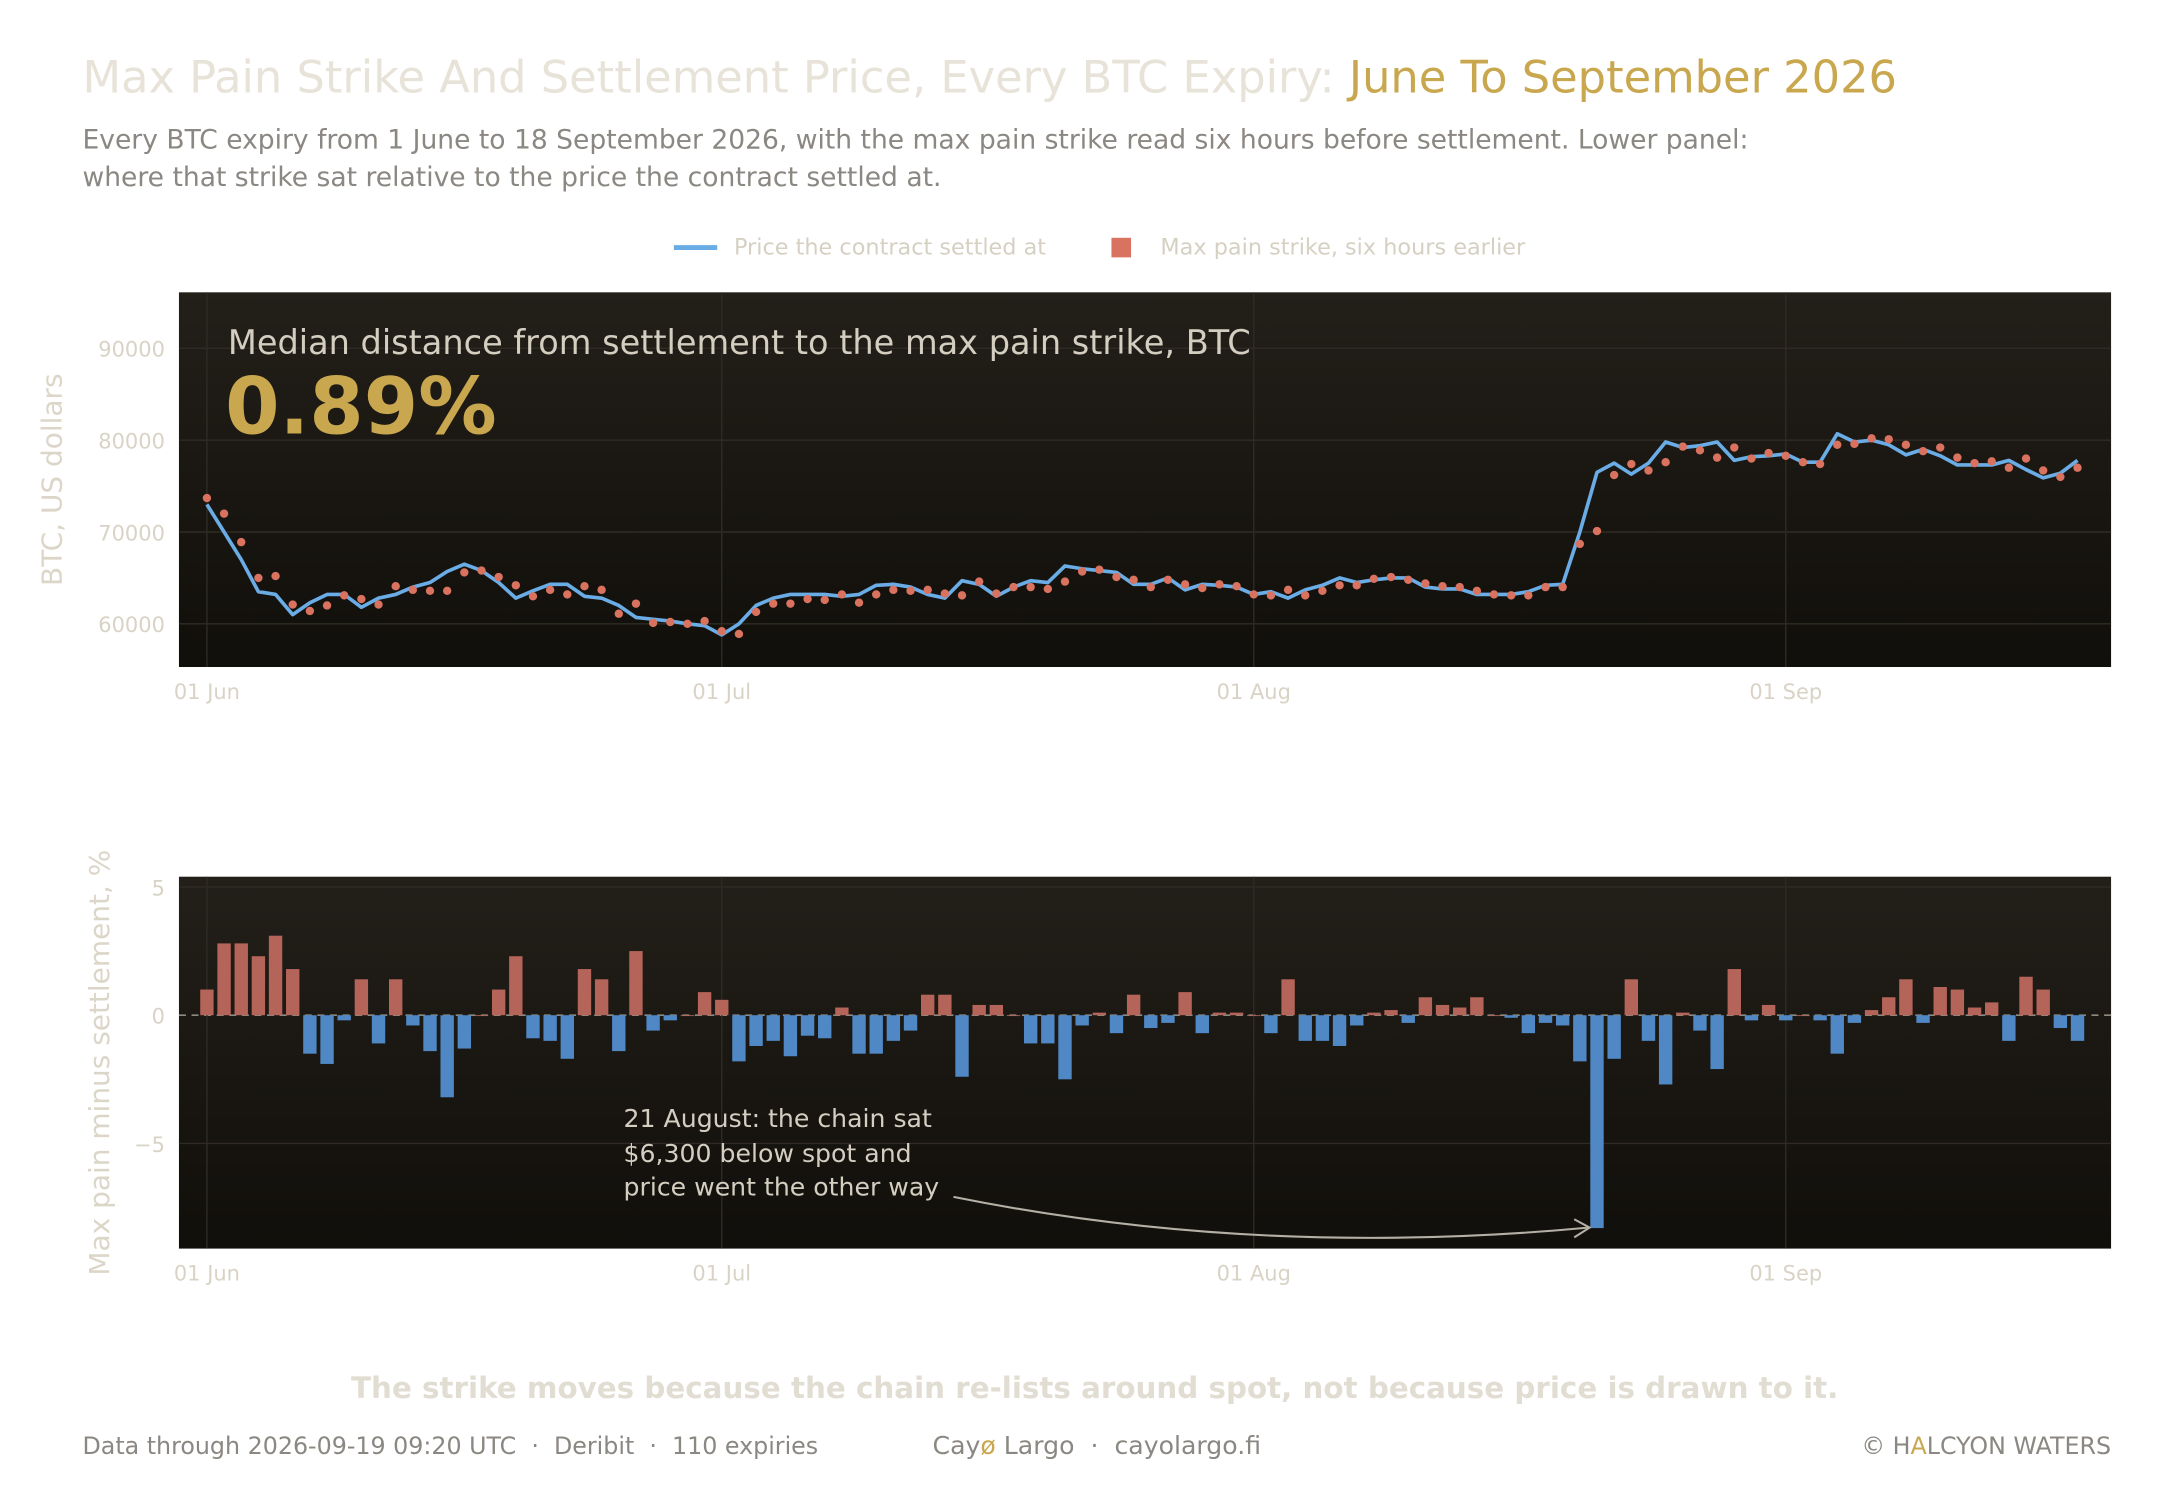  Describe the element at coordinates (987, 1445) in the screenshot. I see `brand-mark: ø` at that location.